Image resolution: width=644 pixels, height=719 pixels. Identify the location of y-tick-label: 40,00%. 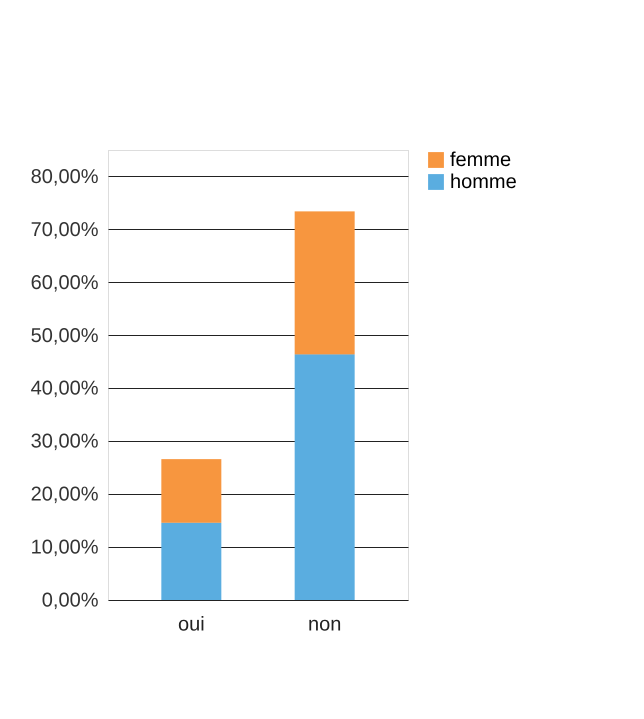
(64, 389).